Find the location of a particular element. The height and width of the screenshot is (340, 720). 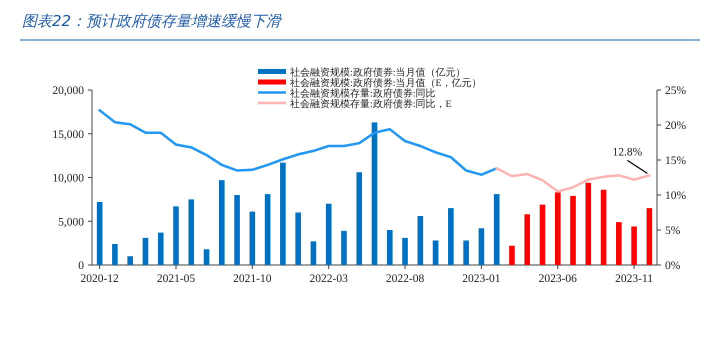

y-tick-label: 10,000 is located at coordinates (68, 178).